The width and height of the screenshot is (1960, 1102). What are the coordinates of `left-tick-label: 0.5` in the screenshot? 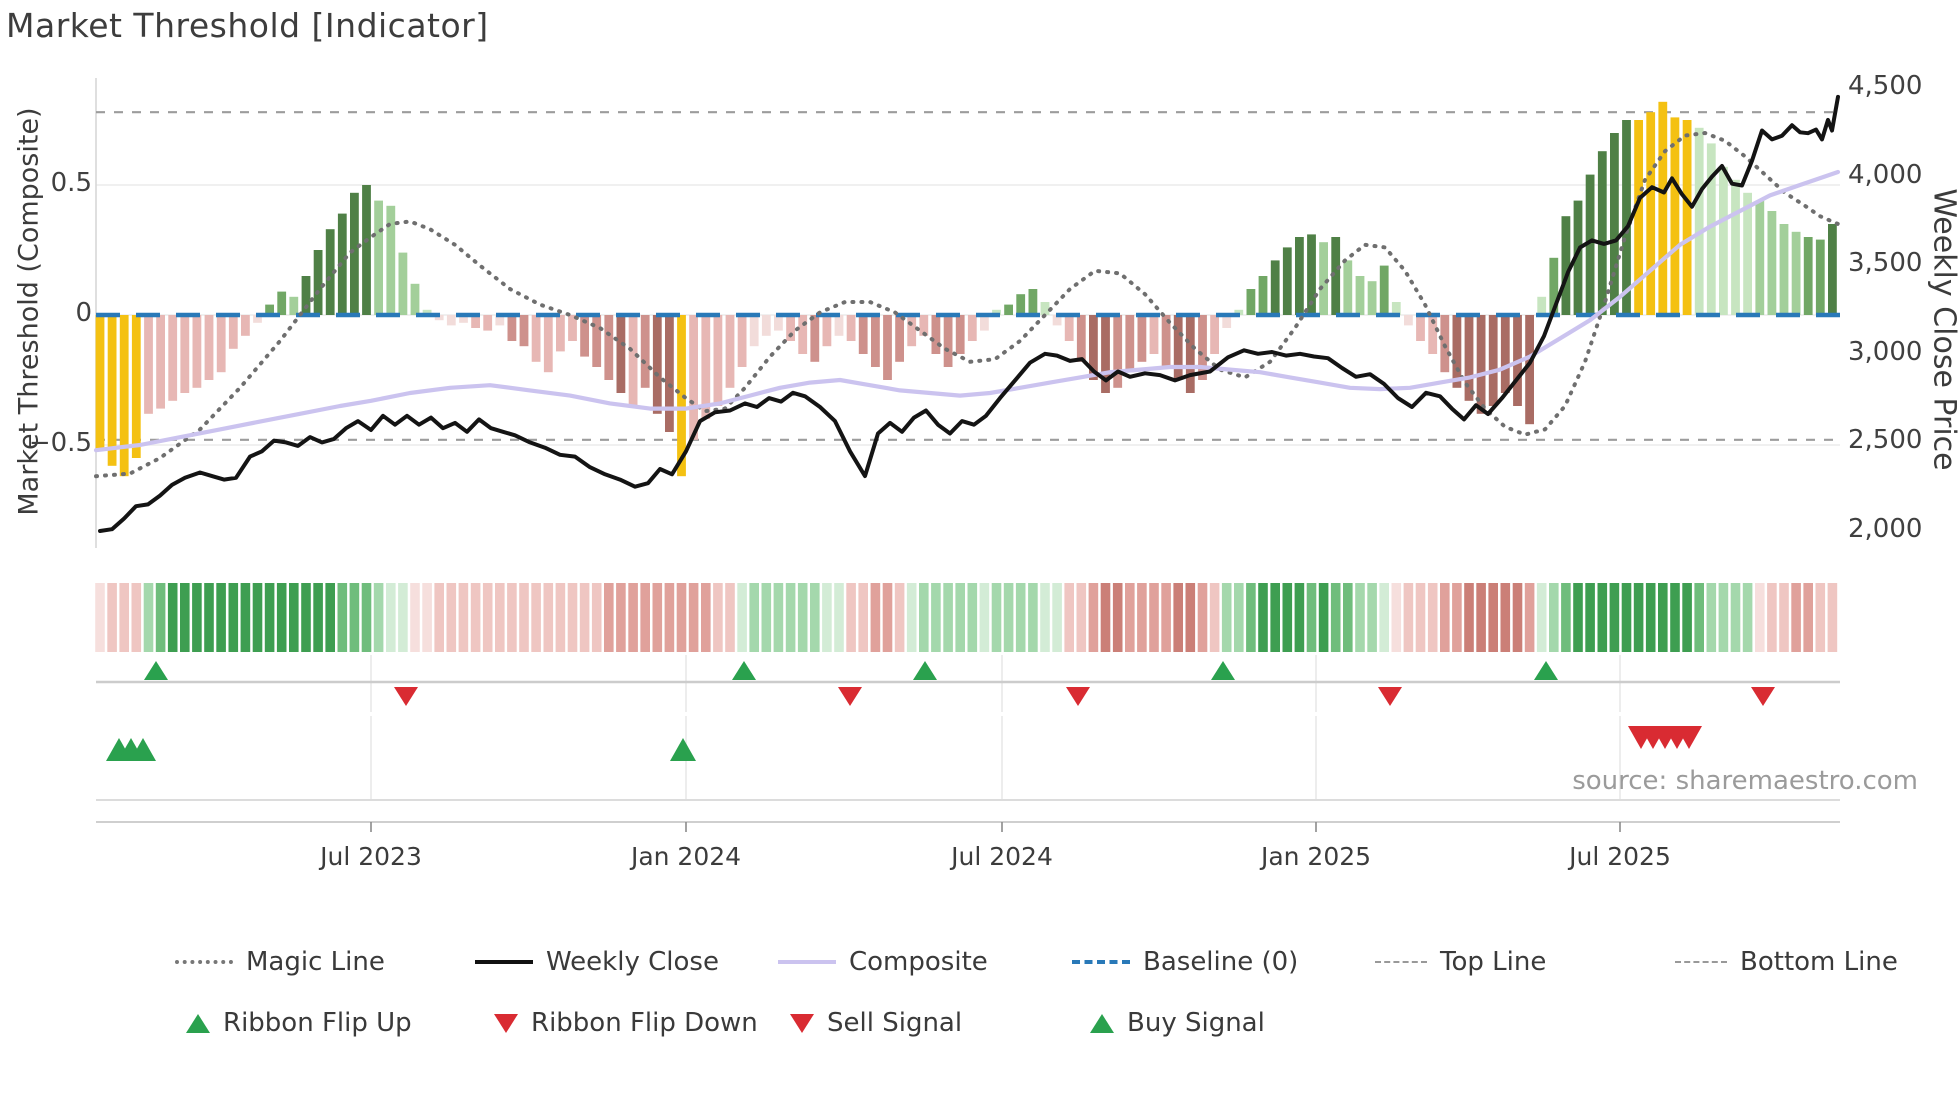 It's located at (71, 183).